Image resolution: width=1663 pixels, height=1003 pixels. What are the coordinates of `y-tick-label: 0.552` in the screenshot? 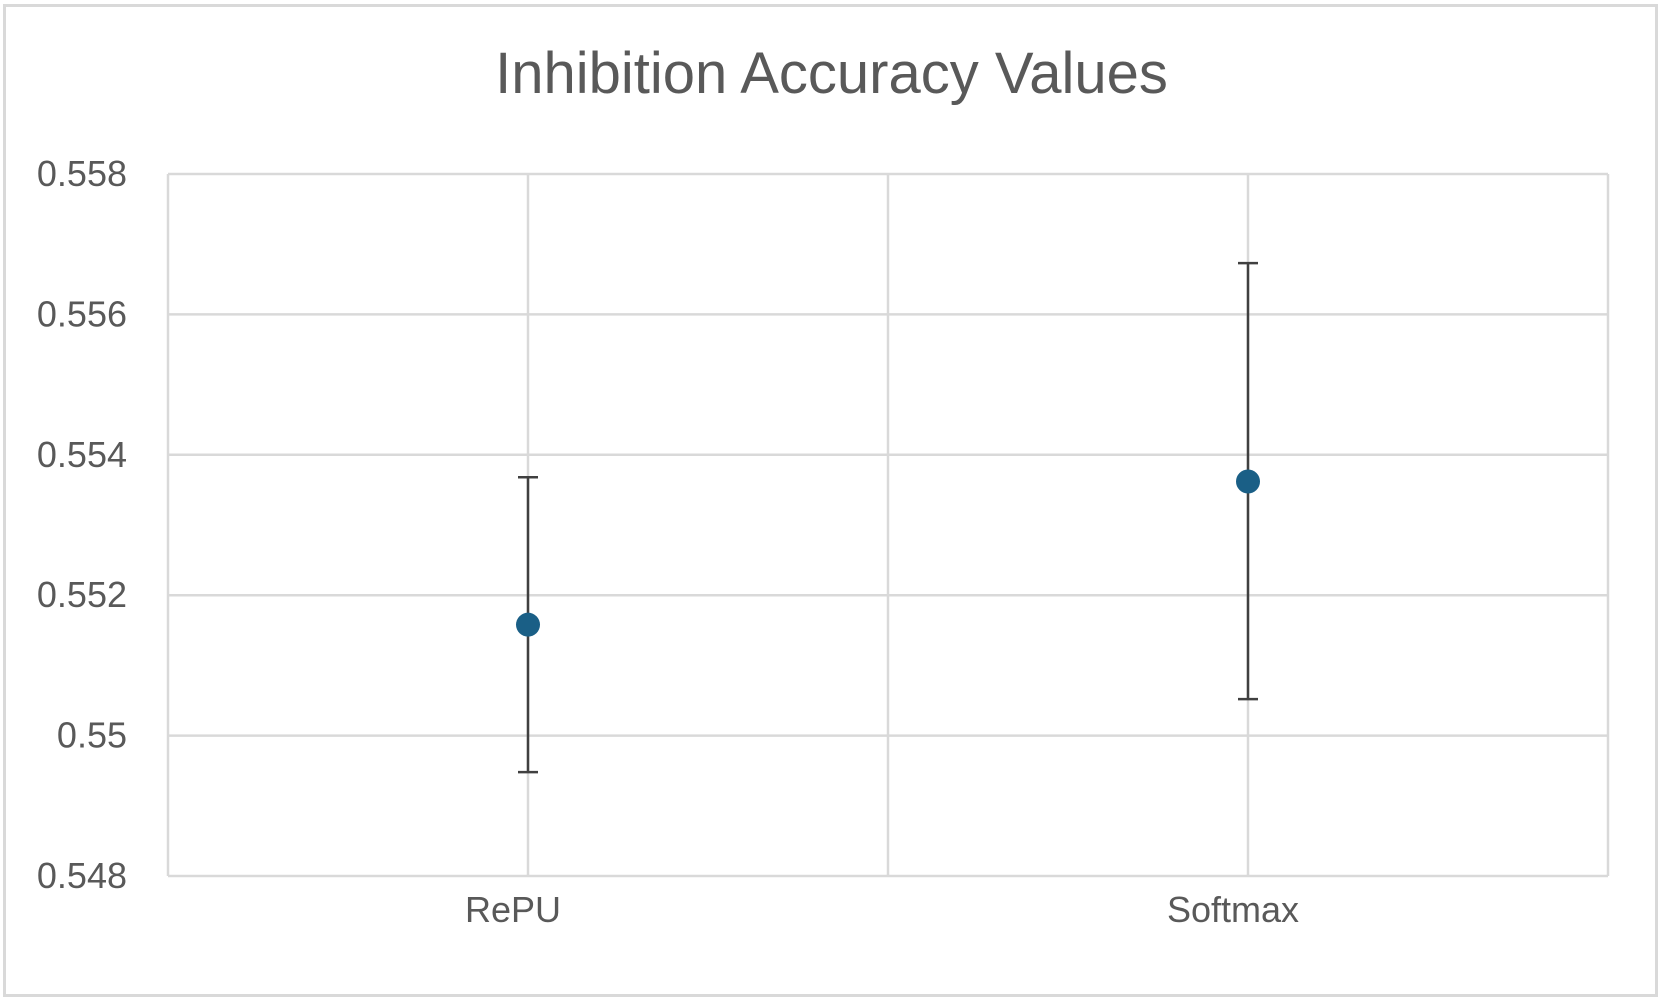 It's located at (82, 594).